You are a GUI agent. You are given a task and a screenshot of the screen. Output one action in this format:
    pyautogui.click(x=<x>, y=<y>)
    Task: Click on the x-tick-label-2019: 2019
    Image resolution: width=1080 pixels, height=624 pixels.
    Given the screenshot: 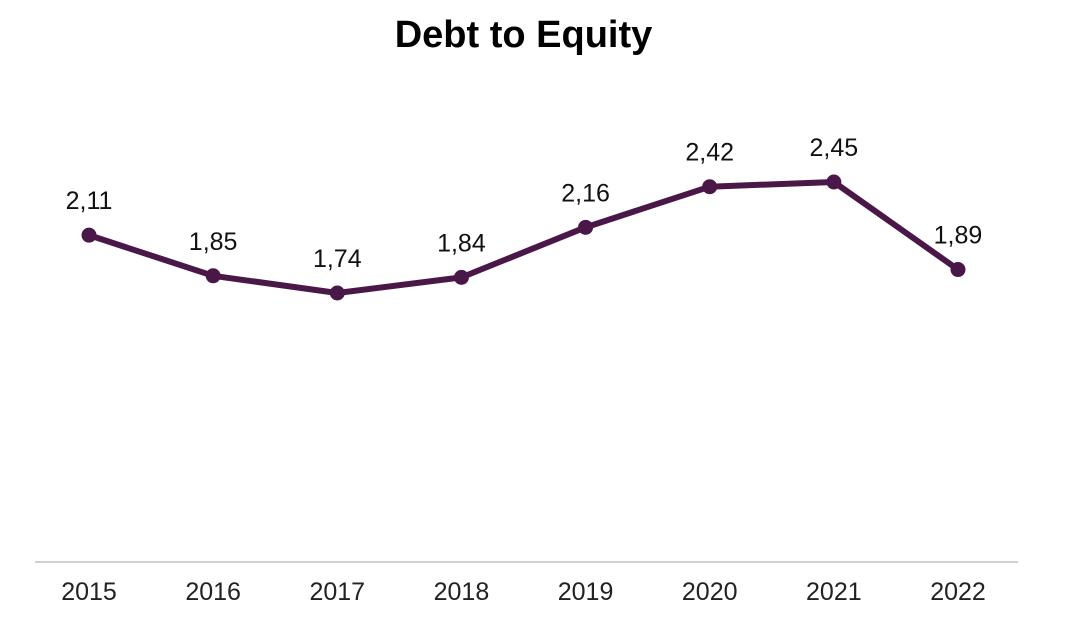 What is the action you would take?
    pyautogui.click(x=586, y=592)
    